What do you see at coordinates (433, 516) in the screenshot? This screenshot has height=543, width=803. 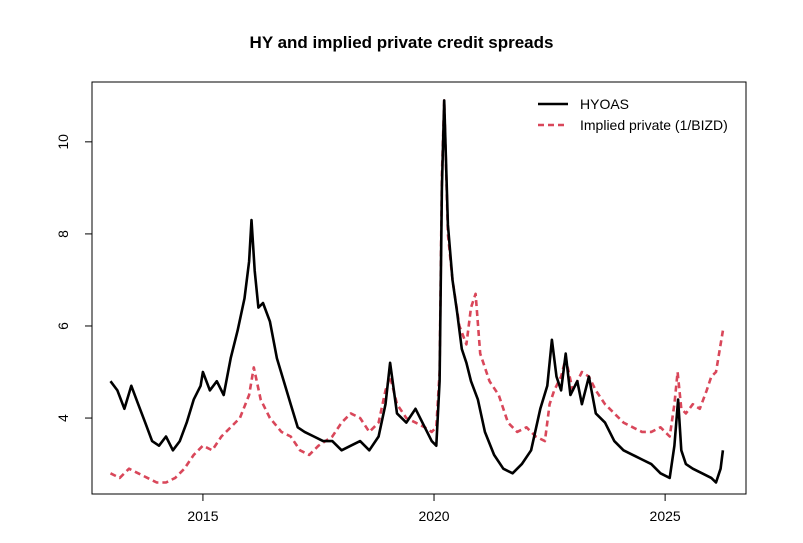 I see `x-tick-label-2020: 2020` at bounding box center [433, 516].